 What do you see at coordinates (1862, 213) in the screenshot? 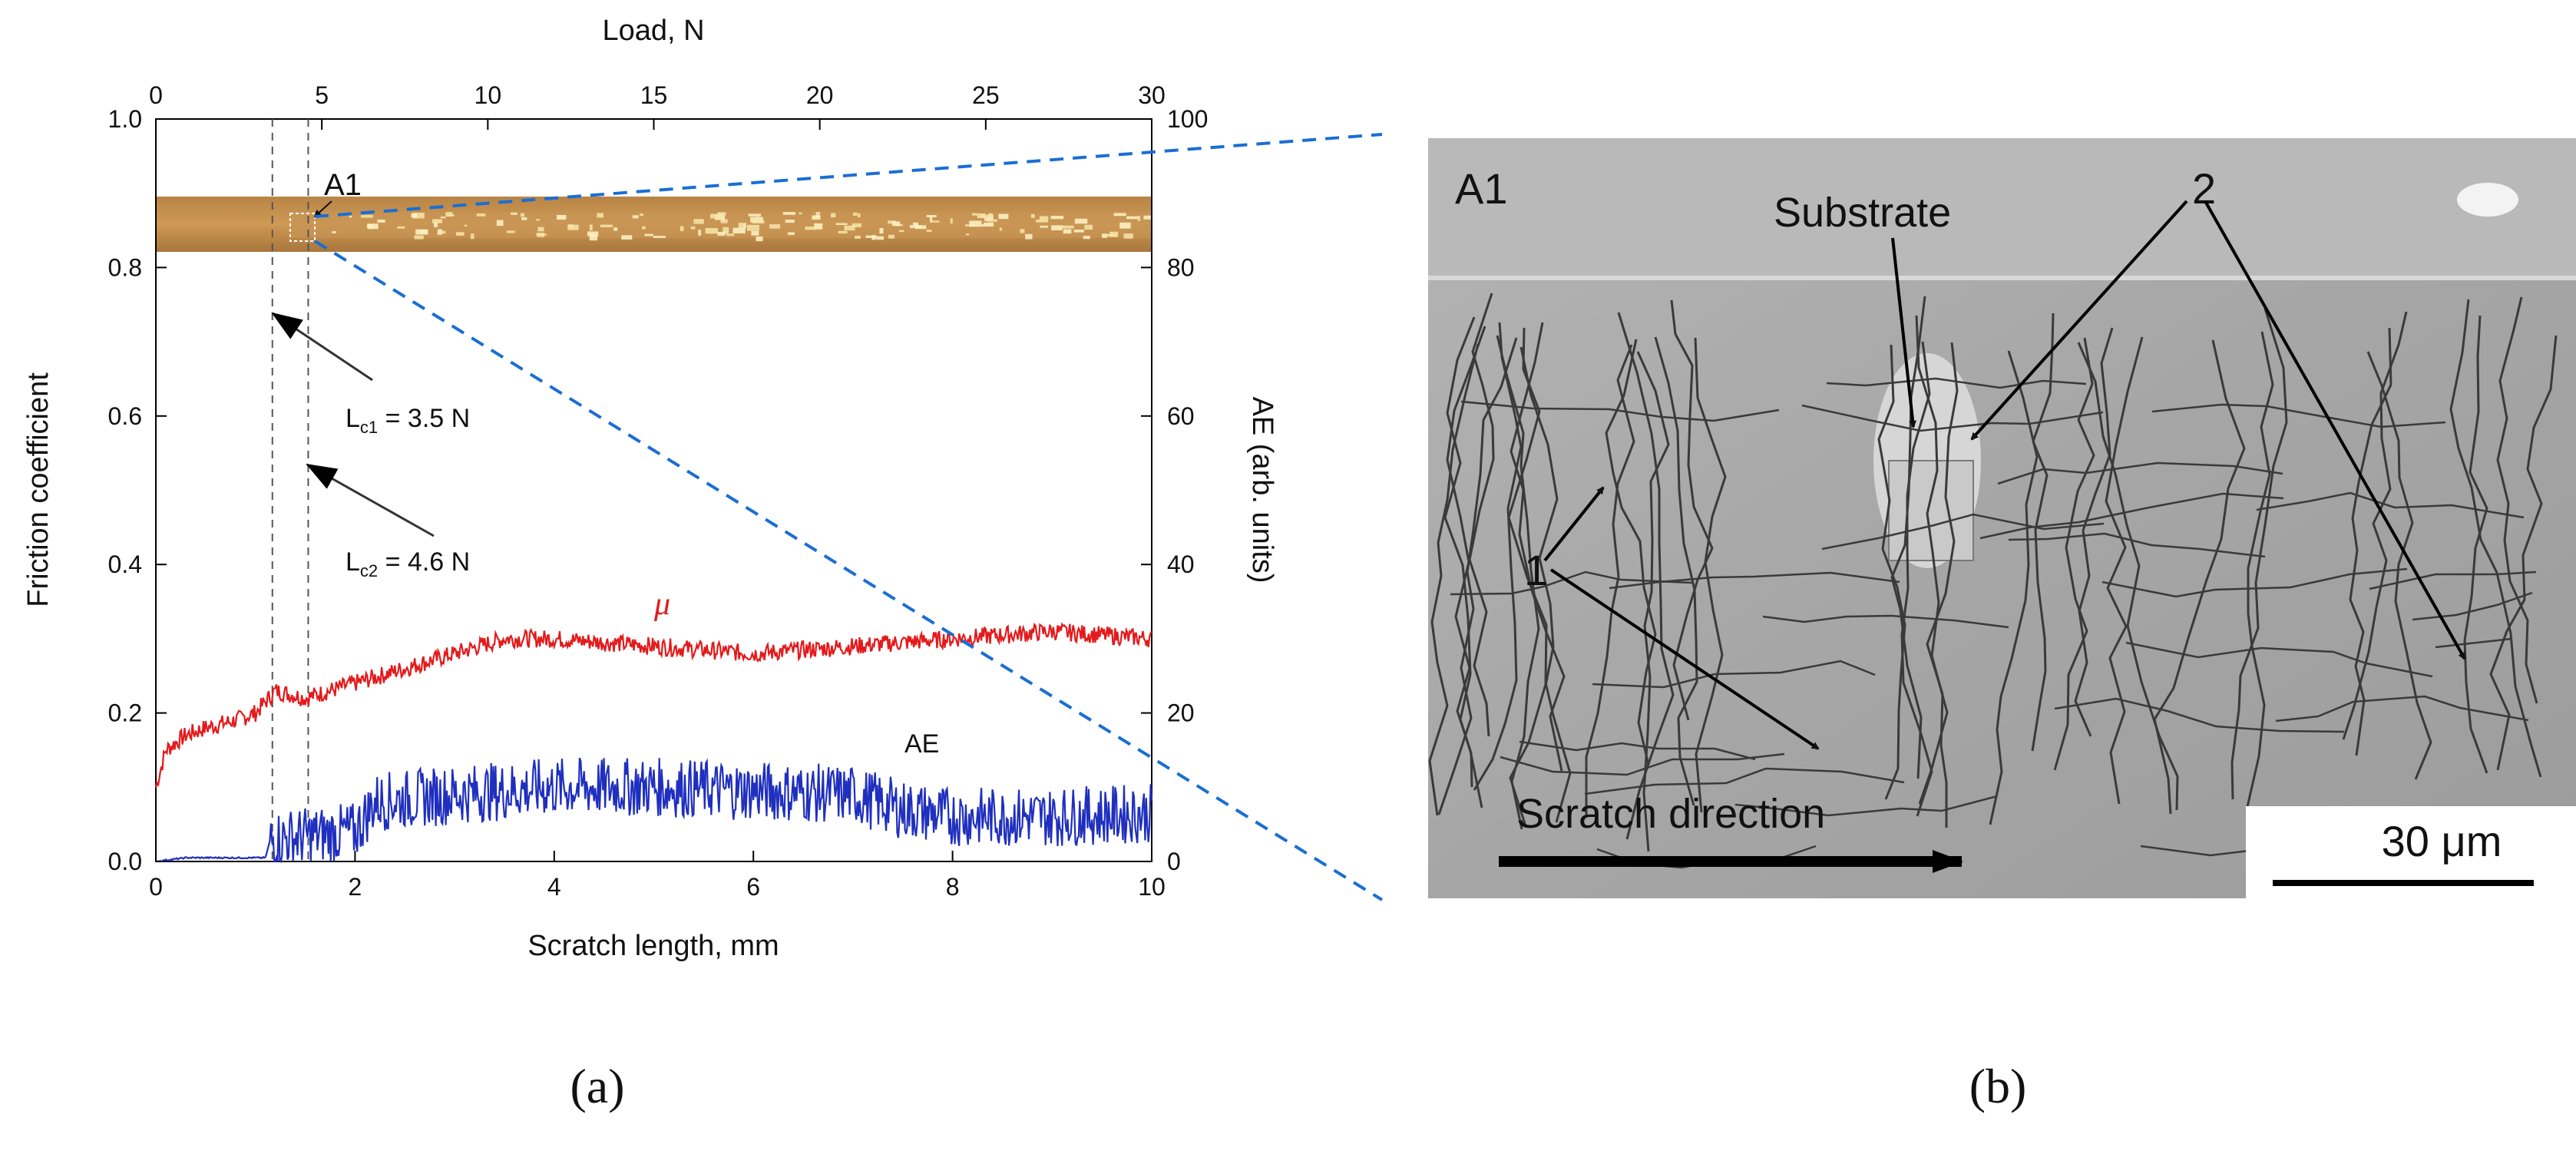
I see `substrate-label: Substrate` at bounding box center [1862, 213].